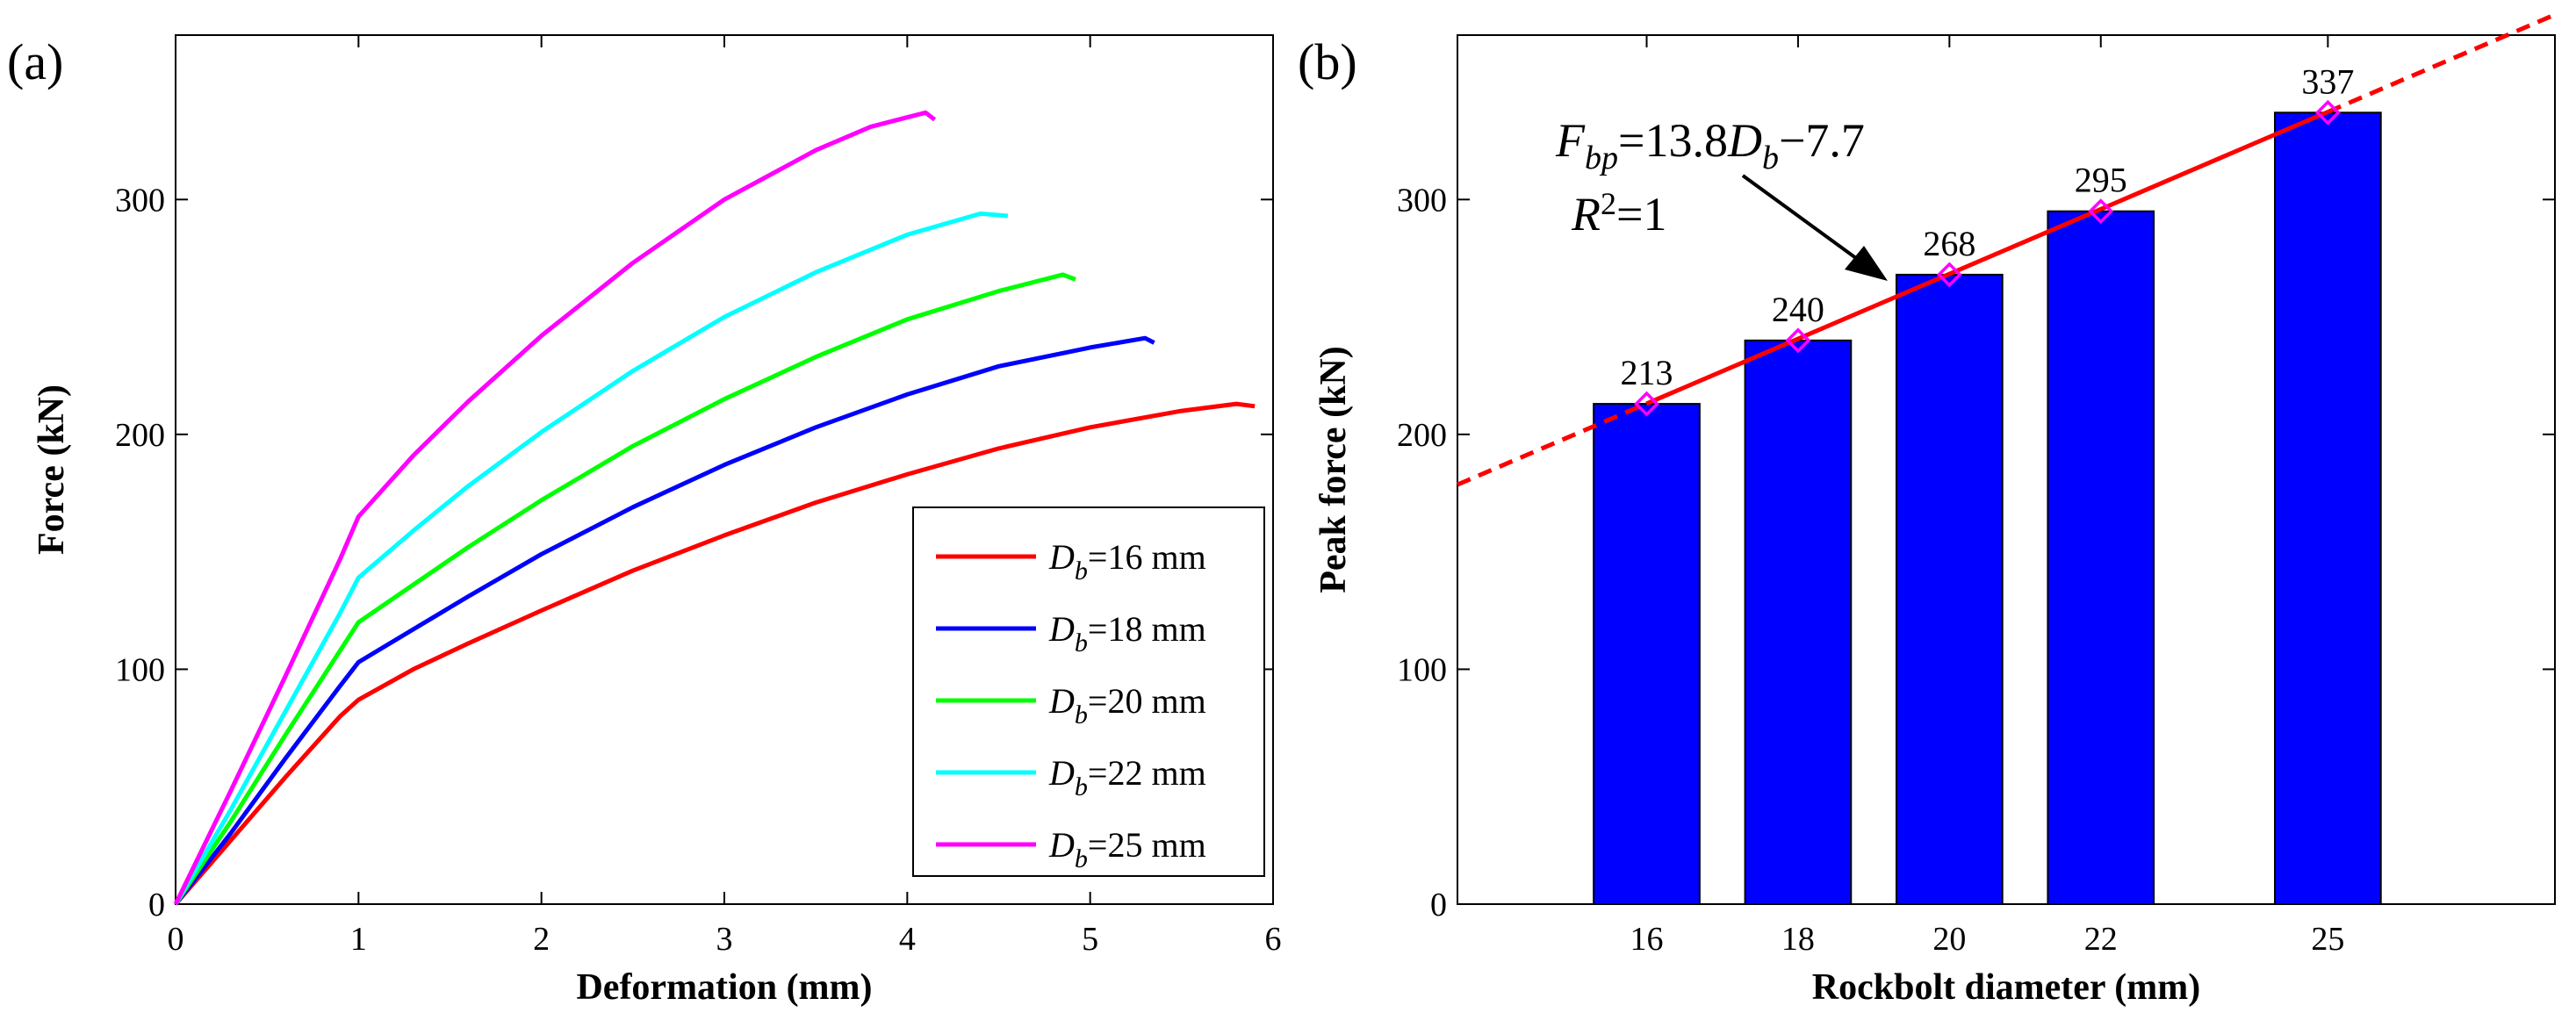 Image resolution: width=2576 pixels, height=1020 pixels. I want to click on r-squared-text: R2=1, so click(1618, 213).